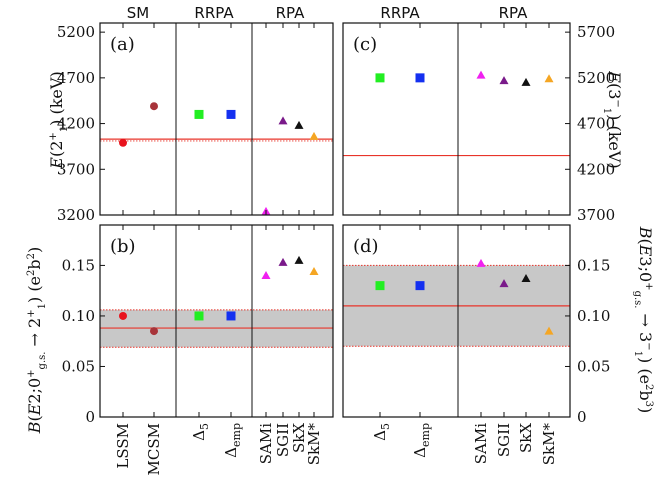 The image size is (672, 491). I want to click on group-header-sm: SM, so click(138, 13).